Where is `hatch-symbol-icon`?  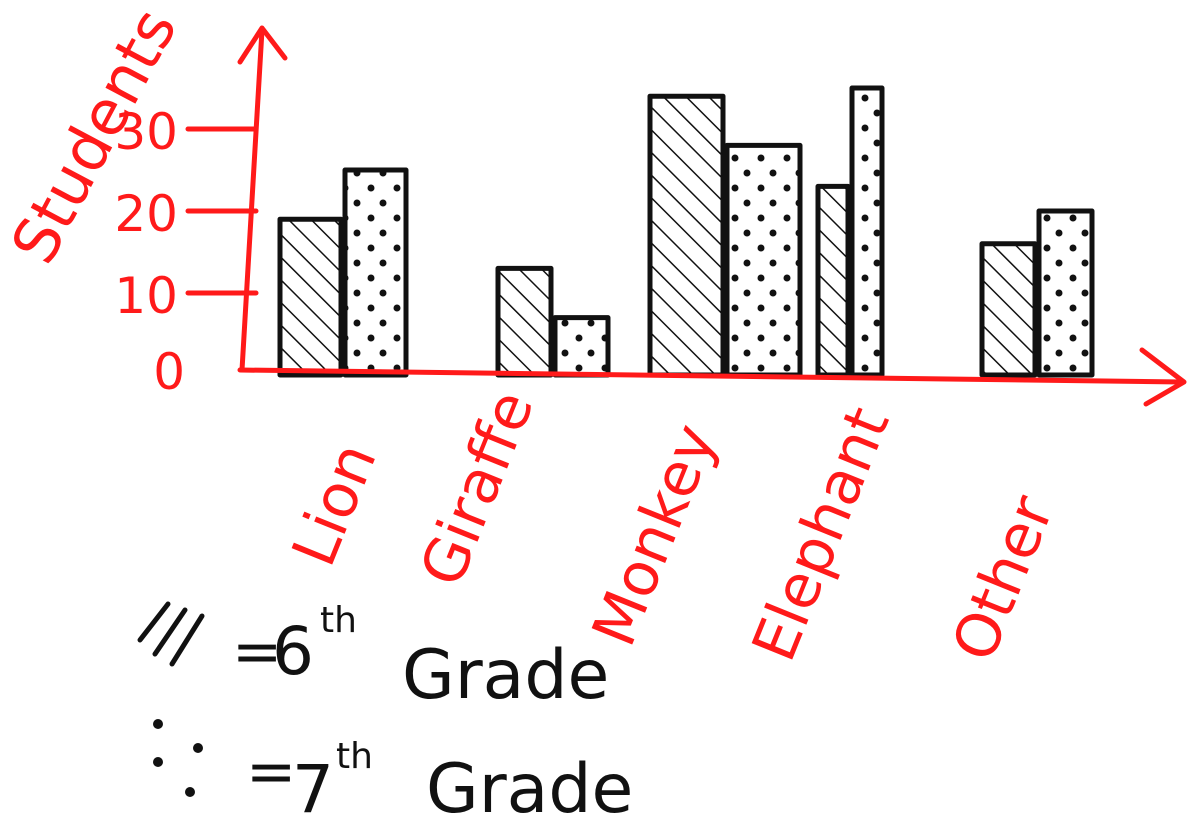
hatch-symbol-icon is located at coordinates (171, 634).